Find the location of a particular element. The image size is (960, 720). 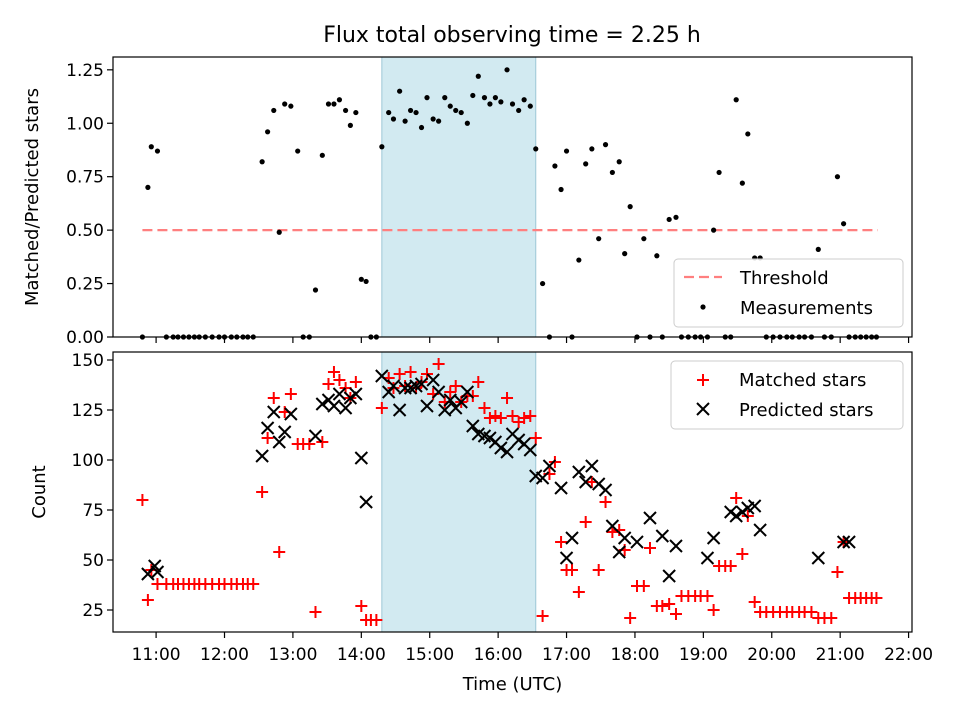

top-observing-window is located at coordinates (459, 197).